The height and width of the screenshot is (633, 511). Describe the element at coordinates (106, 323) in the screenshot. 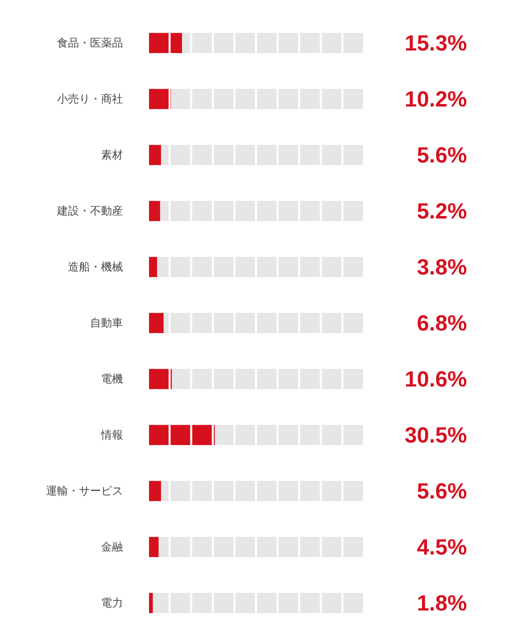

I see `y-tick-label: 自動車` at that location.